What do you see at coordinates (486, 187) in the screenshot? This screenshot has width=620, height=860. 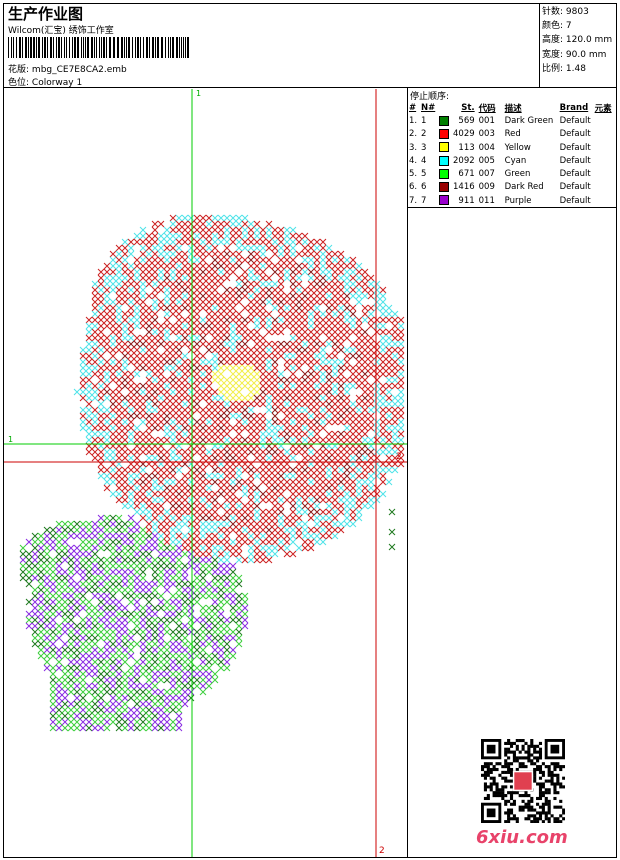 I see `cell-code: 009` at bounding box center [486, 187].